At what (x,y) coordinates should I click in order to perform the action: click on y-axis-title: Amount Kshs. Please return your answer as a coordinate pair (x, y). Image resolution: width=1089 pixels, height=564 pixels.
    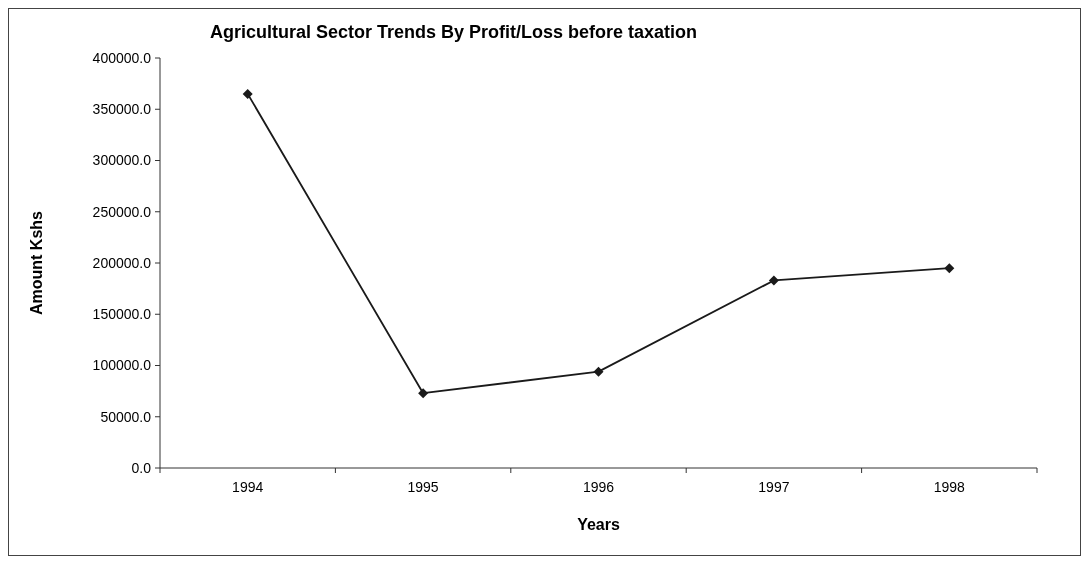
    Looking at the image, I should click on (36, 262).